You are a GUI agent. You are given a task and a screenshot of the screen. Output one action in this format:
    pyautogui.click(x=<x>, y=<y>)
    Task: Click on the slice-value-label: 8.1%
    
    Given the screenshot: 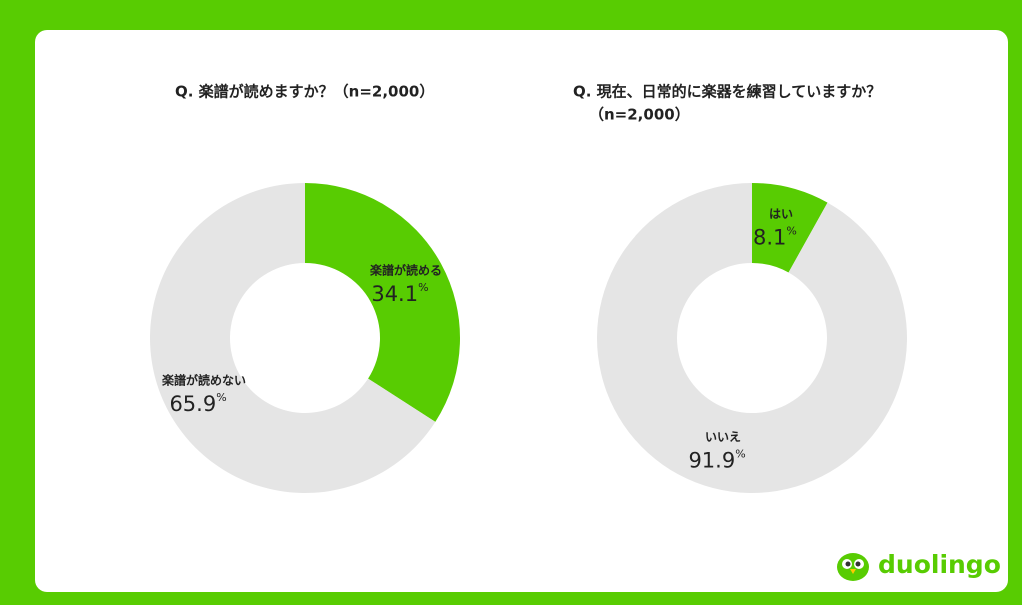 What is the action you would take?
    pyautogui.click(x=775, y=237)
    